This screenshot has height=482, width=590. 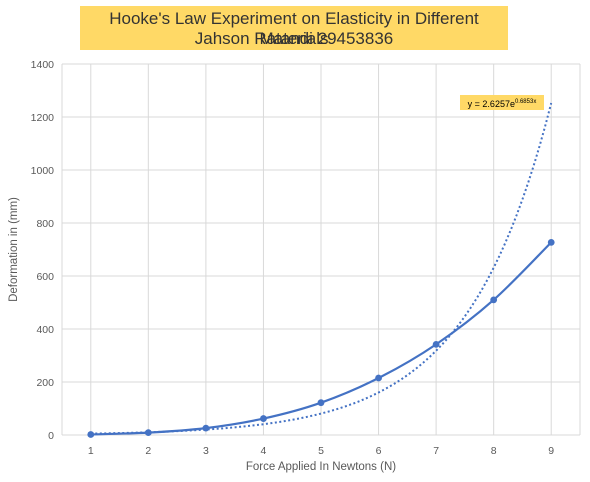 I want to click on x-tick-label: 5, so click(x=321, y=451).